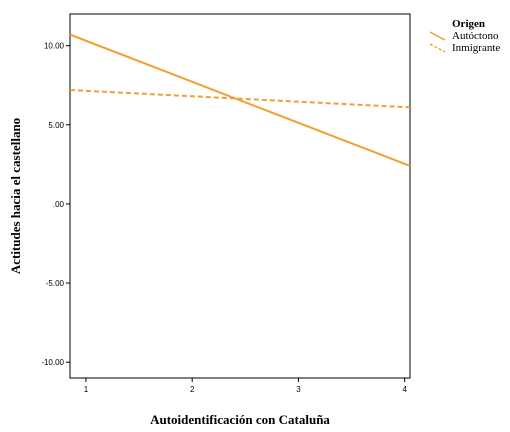 The image size is (510, 432). What do you see at coordinates (55, 283) in the screenshot?
I see `y-tick-label: -5.00` at bounding box center [55, 283].